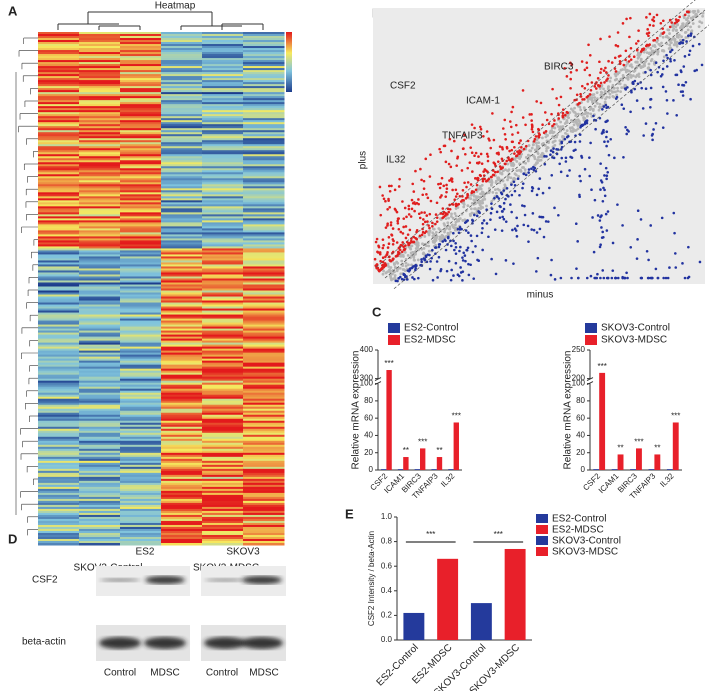  I want to click on x-tick-label: IL32, so click(448, 480).